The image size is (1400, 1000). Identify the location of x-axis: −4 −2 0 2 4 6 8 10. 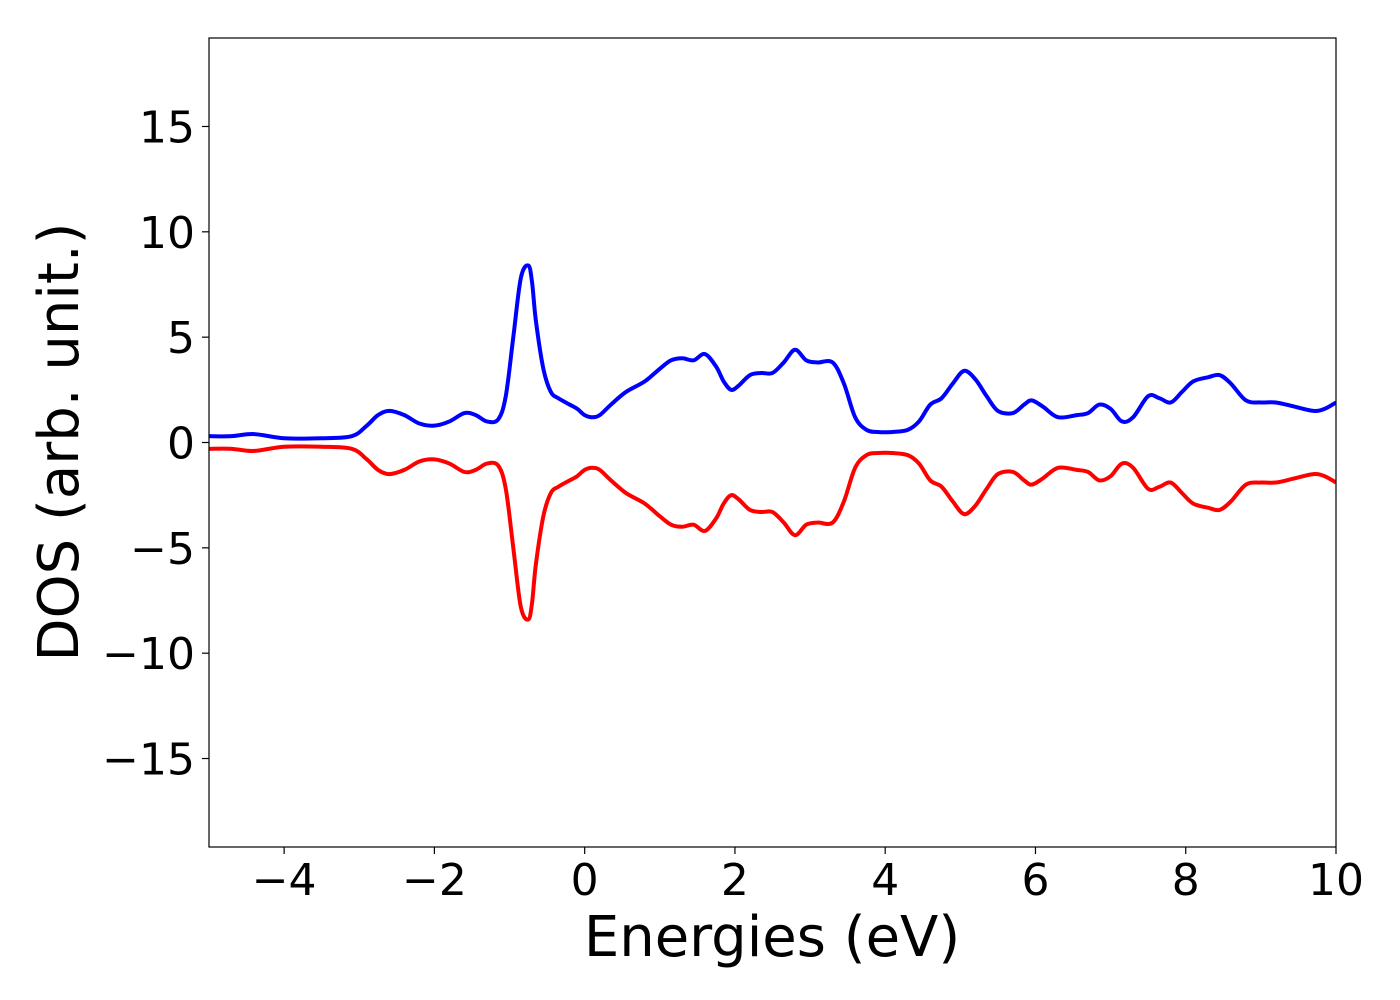
(808, 876).